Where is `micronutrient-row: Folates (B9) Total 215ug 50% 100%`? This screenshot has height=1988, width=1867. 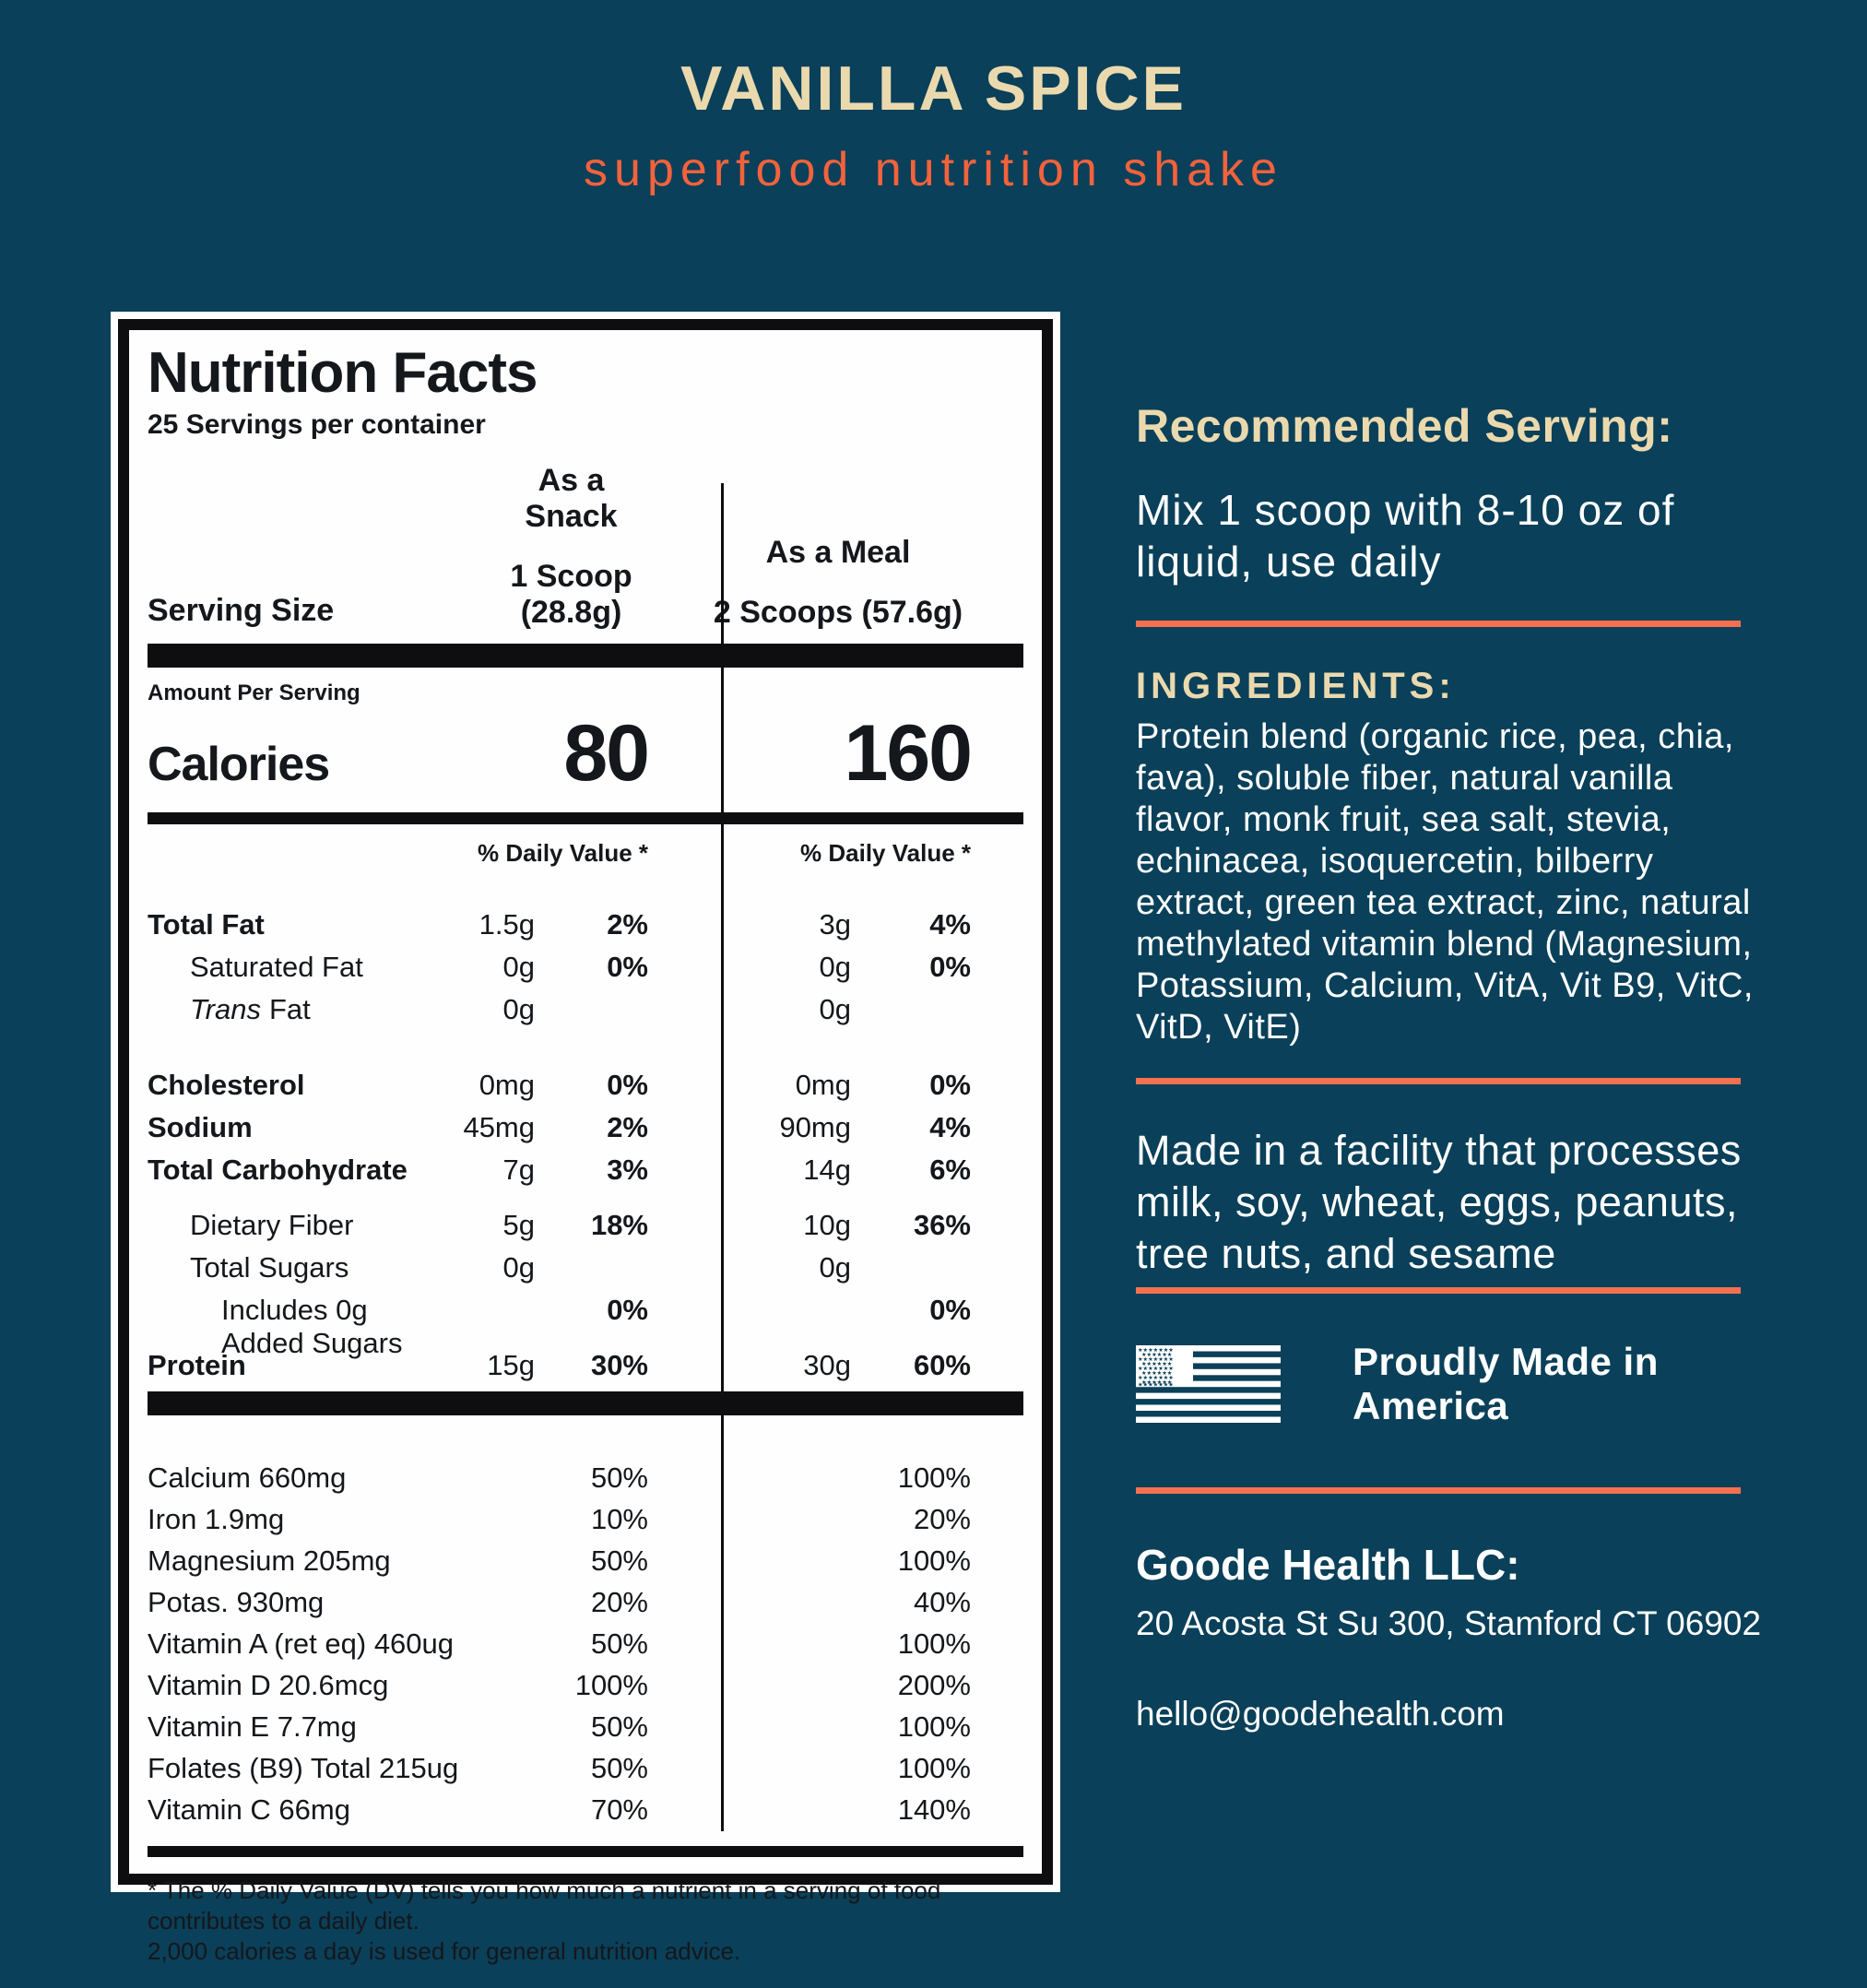
micronutrient-row: Folates (B9) Total 215ug 50% 100% is located at coordinates (585, 1773).